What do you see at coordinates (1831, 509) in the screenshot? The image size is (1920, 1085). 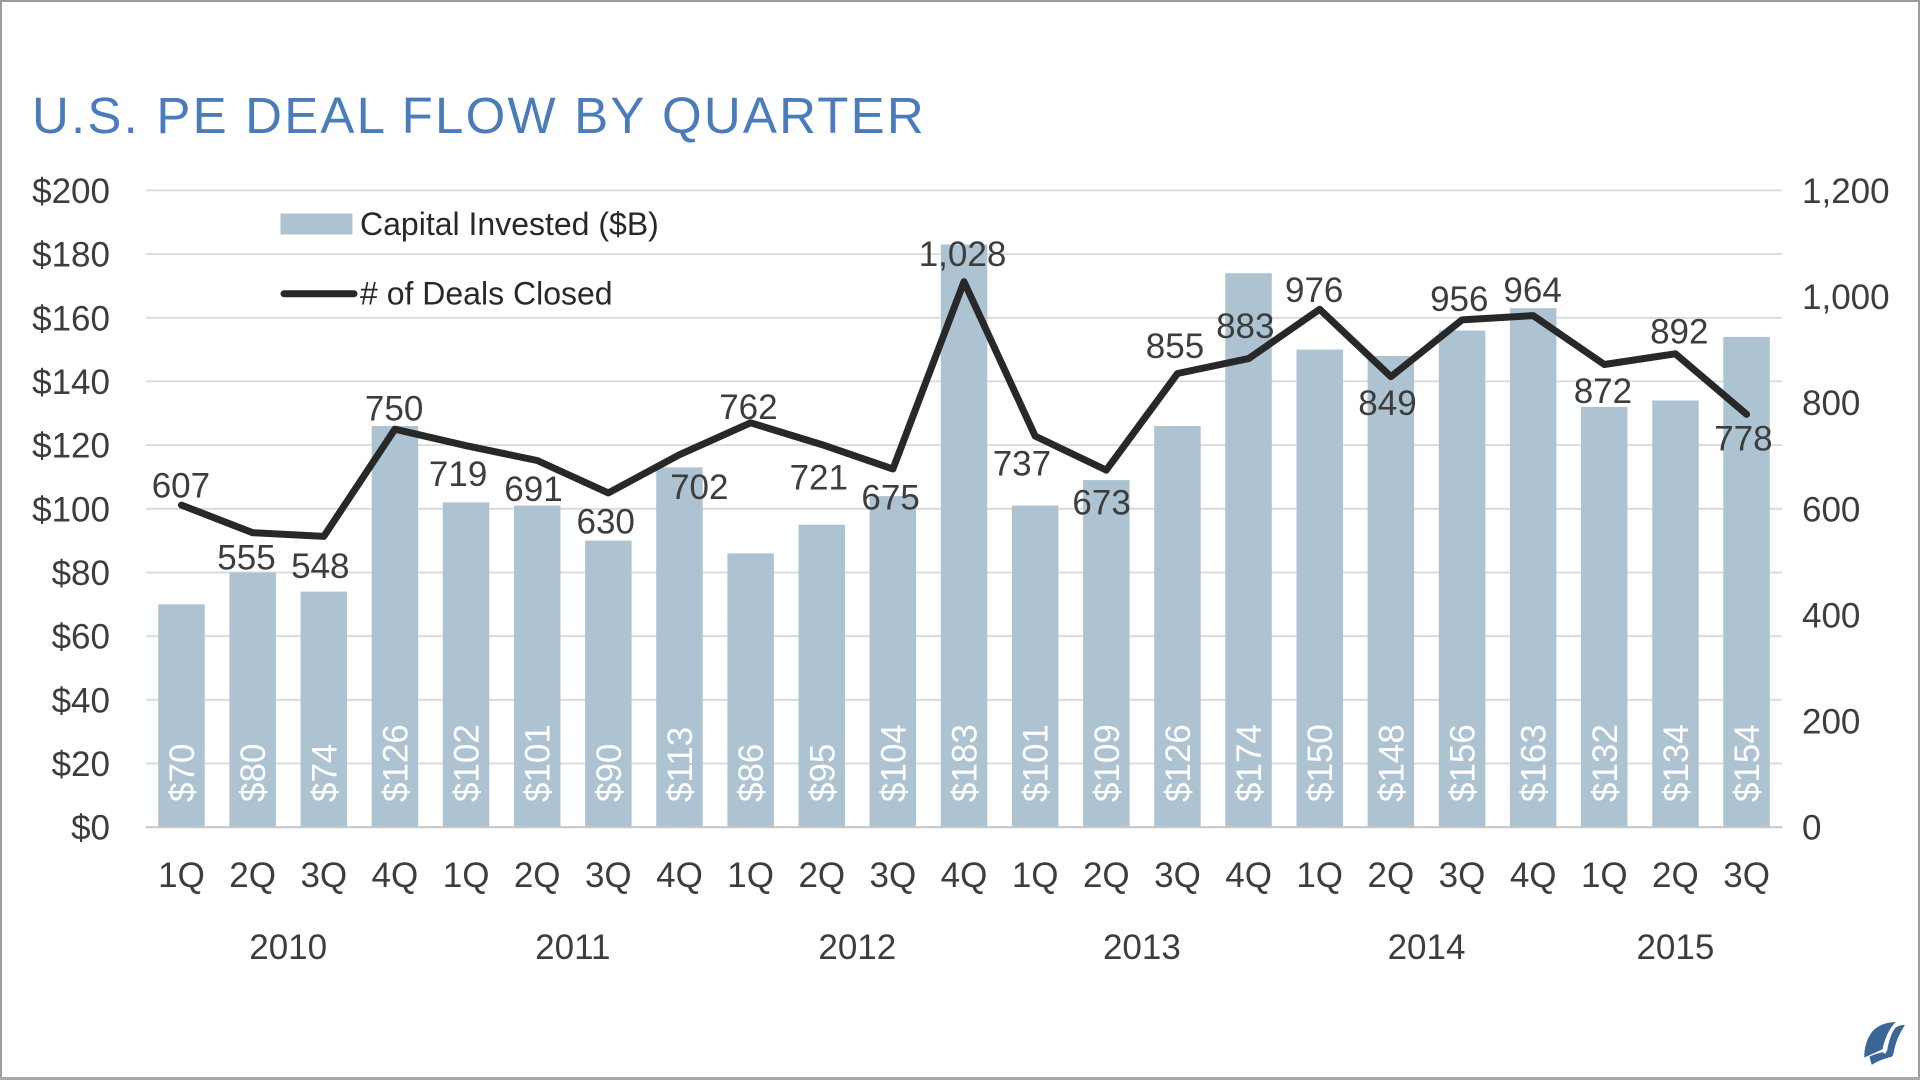 I see `svg-text: 600` at bounding box center [1831, 509].